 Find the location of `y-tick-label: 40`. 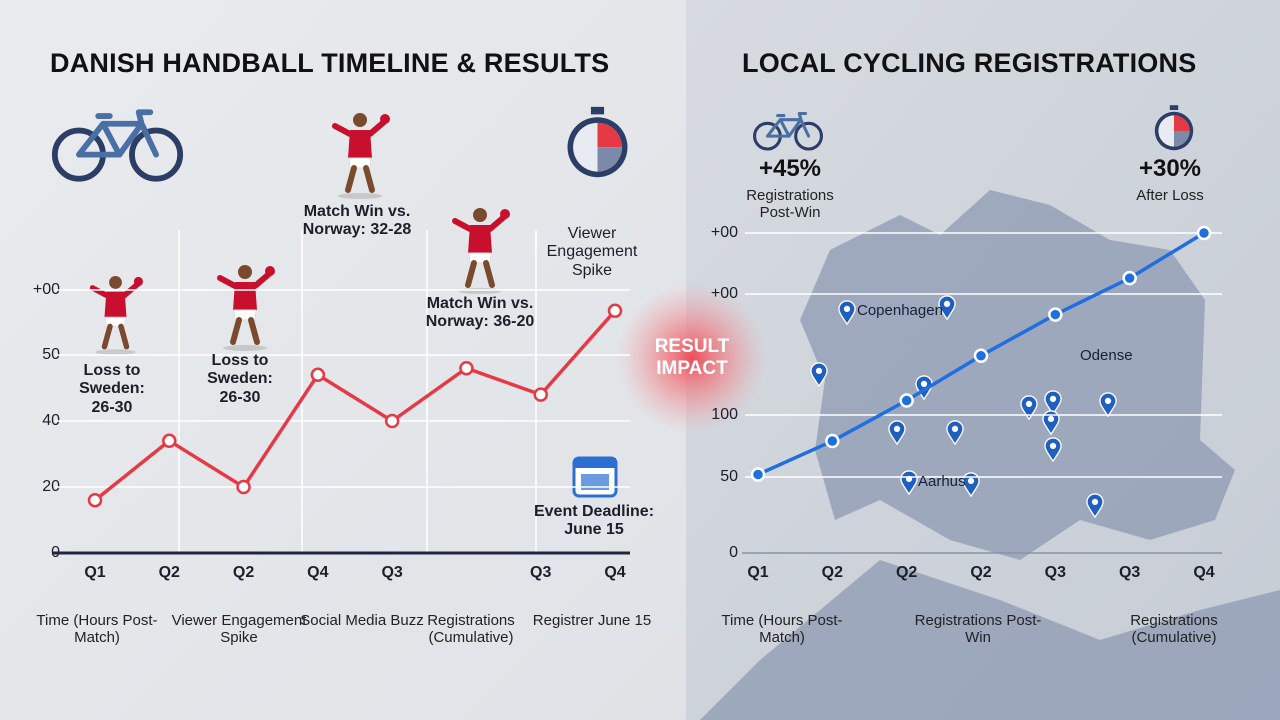

y-tick-label: 40 is located at coordinates (51, 420).